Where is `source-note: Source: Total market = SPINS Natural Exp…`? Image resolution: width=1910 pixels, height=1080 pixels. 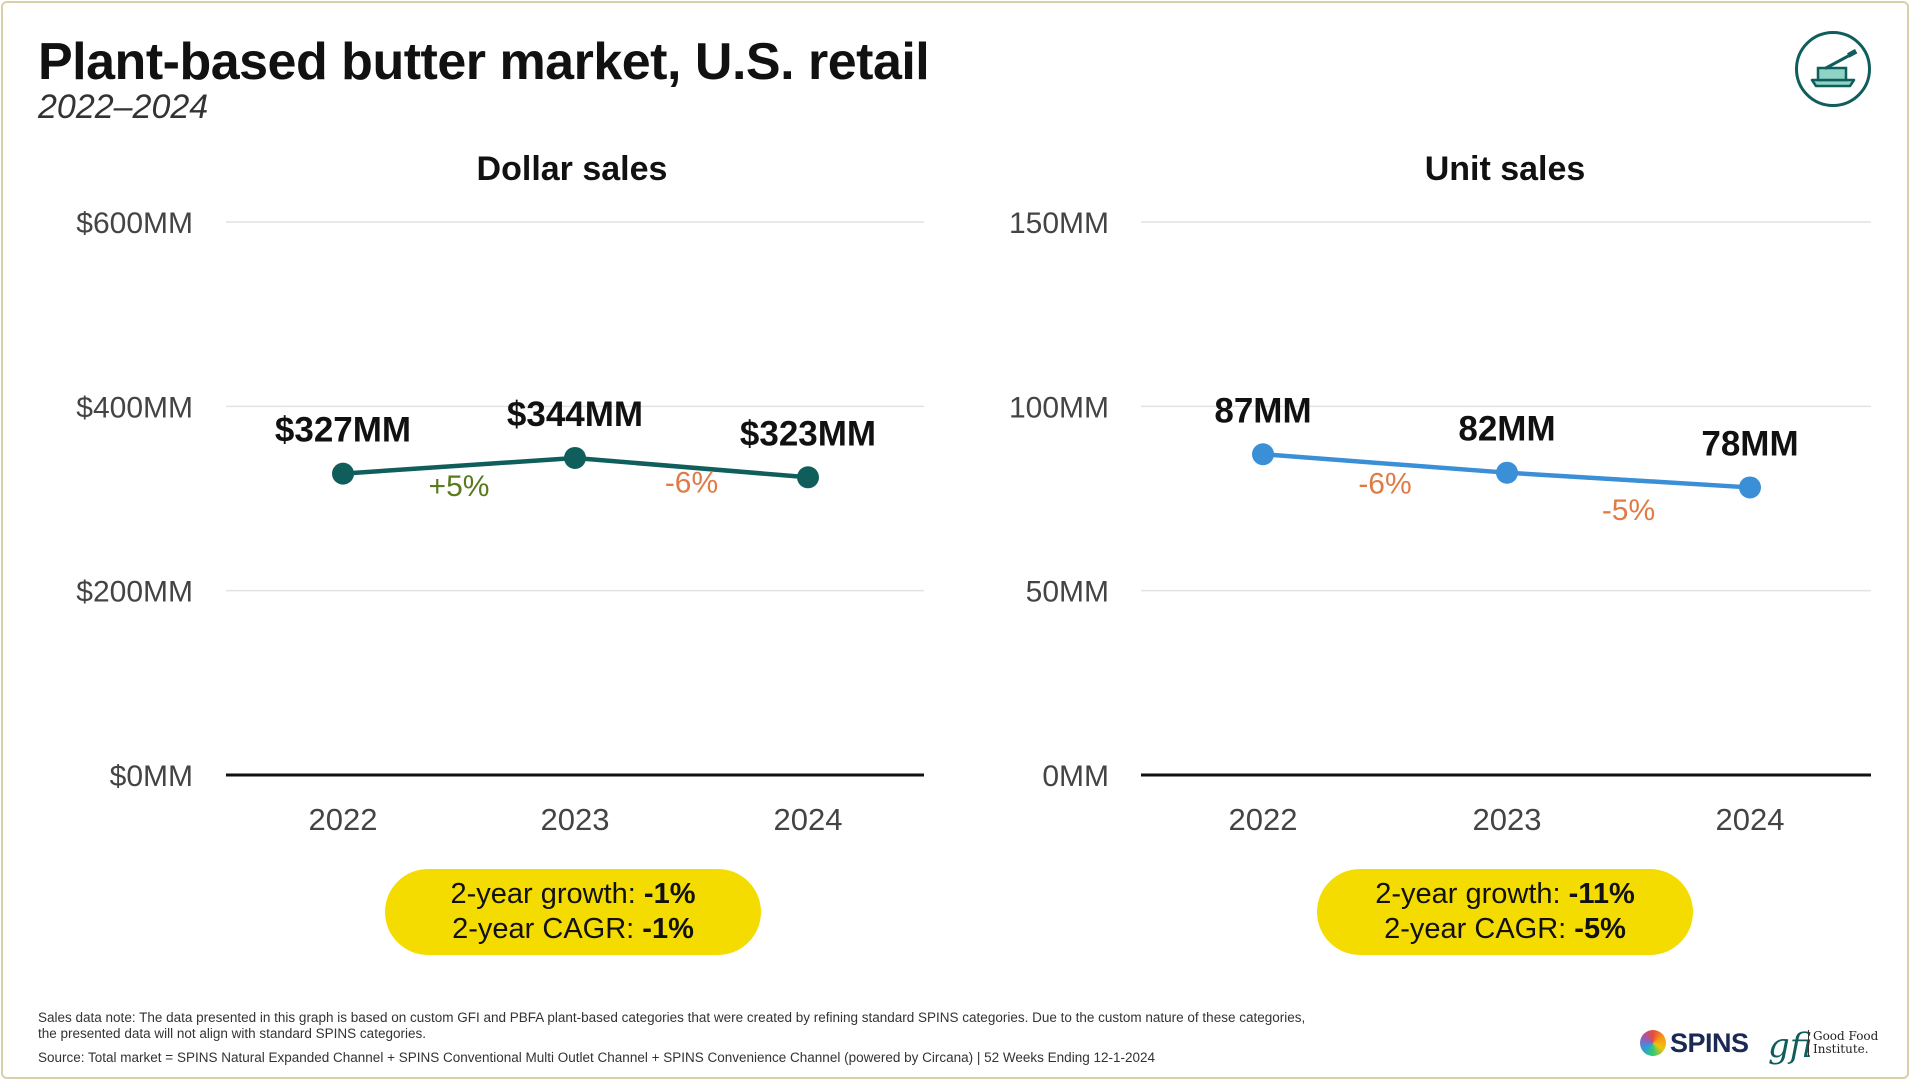 source-note: Source: Total market = SPINS Natural Exp… is located at coordinates (597, 1057).